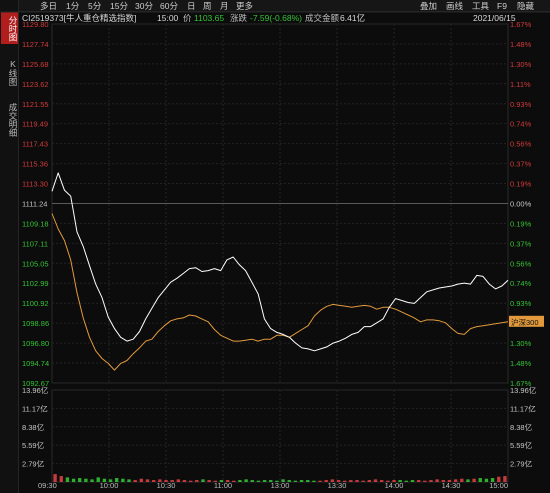  What do you see at coordinates (35, 263) in the screenshot?
I see `price-tick-label: 1105.05` at bounding box center [35, 263].